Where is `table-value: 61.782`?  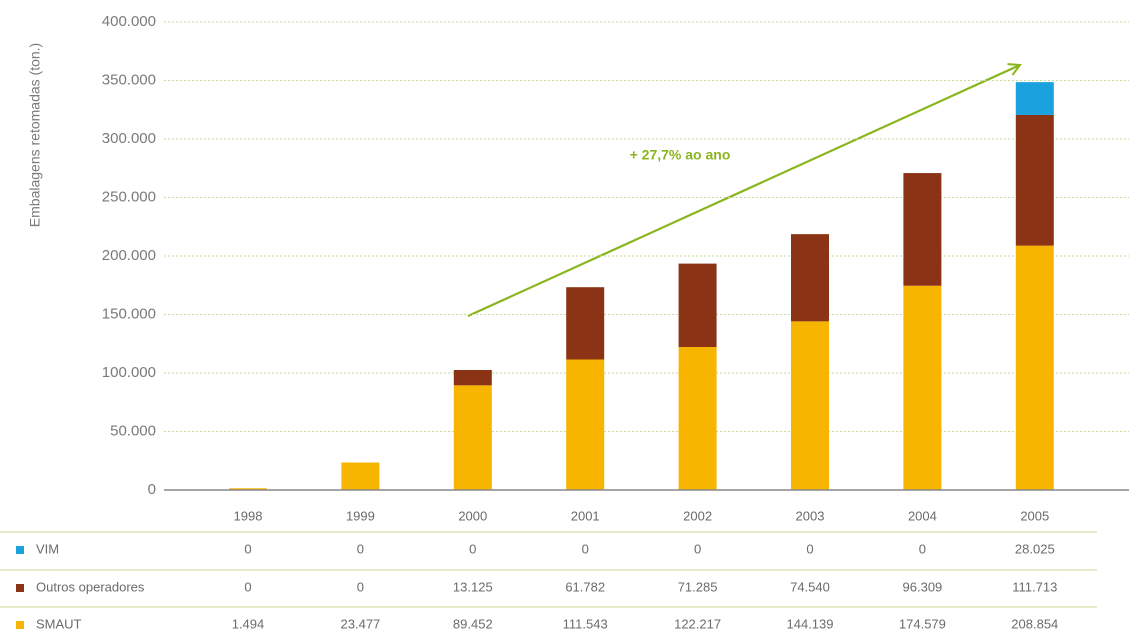
table-value: 61.782 is located at coordinates (585, 586).